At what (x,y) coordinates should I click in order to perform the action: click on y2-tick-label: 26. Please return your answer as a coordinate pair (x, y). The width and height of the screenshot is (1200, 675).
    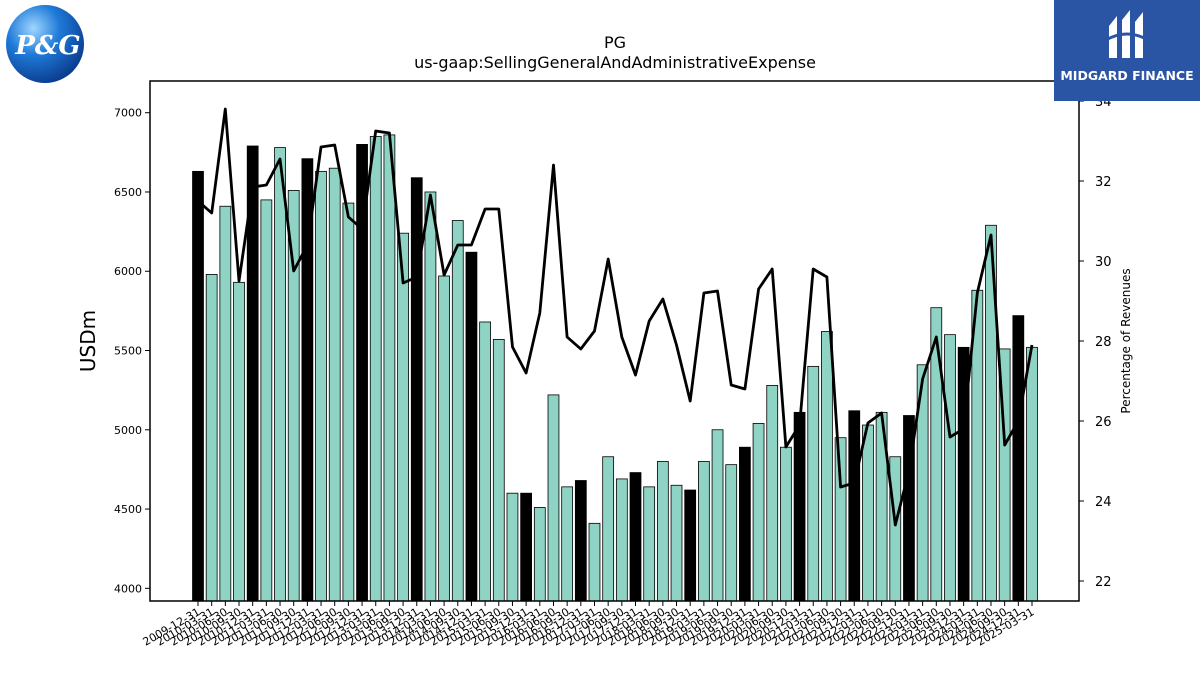
    Looking at the image, I should click on (1103, 422).